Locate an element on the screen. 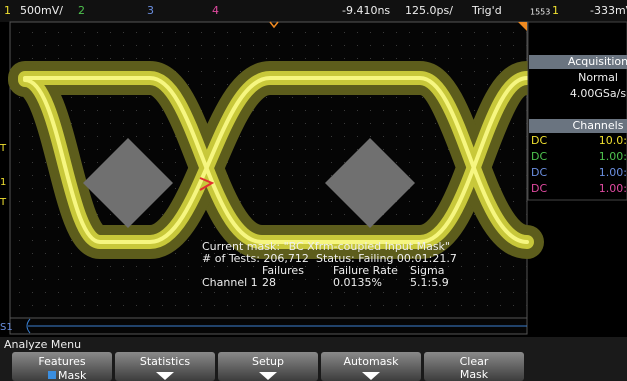  sigma: 5.1:5.9 is located at coordinates (429, 282).